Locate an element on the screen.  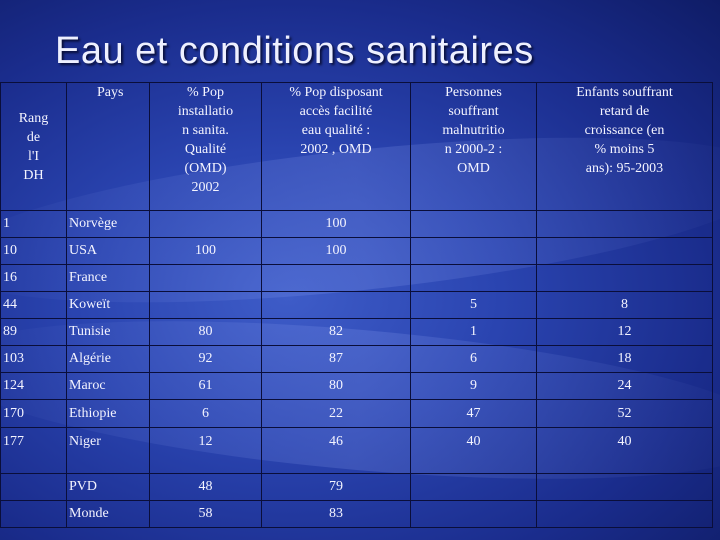
table-row: PVD 48 79 is located at coordinates (356, 487).